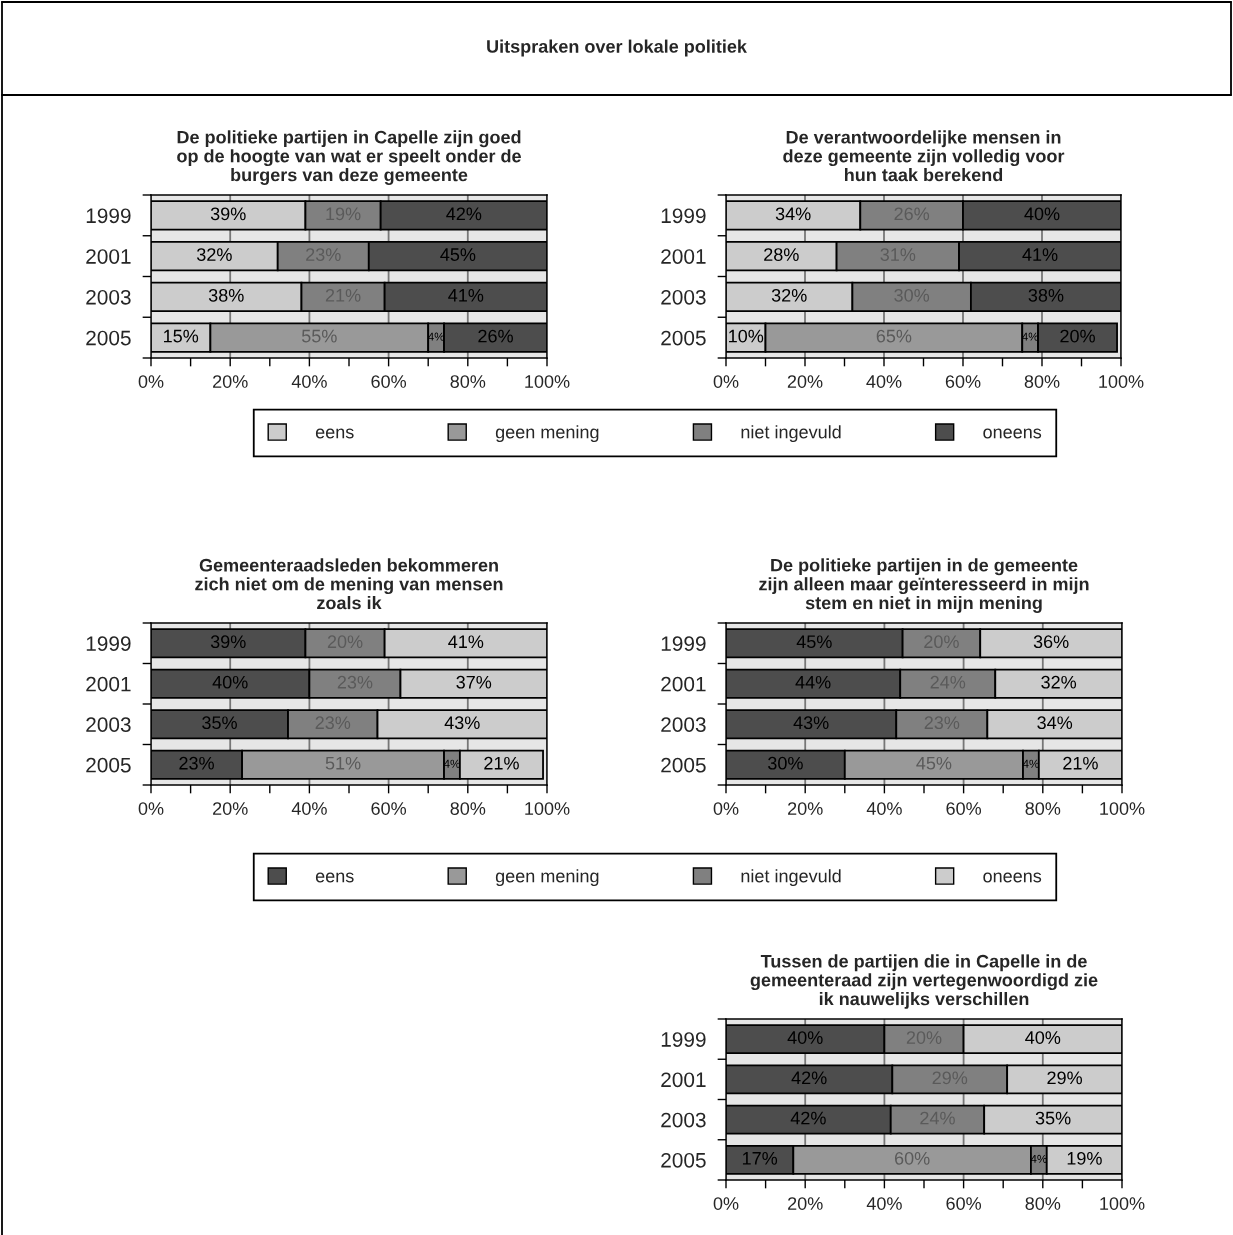  I want to click on chart-title: De politieke partijen in Capelle zijn goed op de hoogte van wat er speelt onder de burgers van deze gemeente, so click(349, 157).